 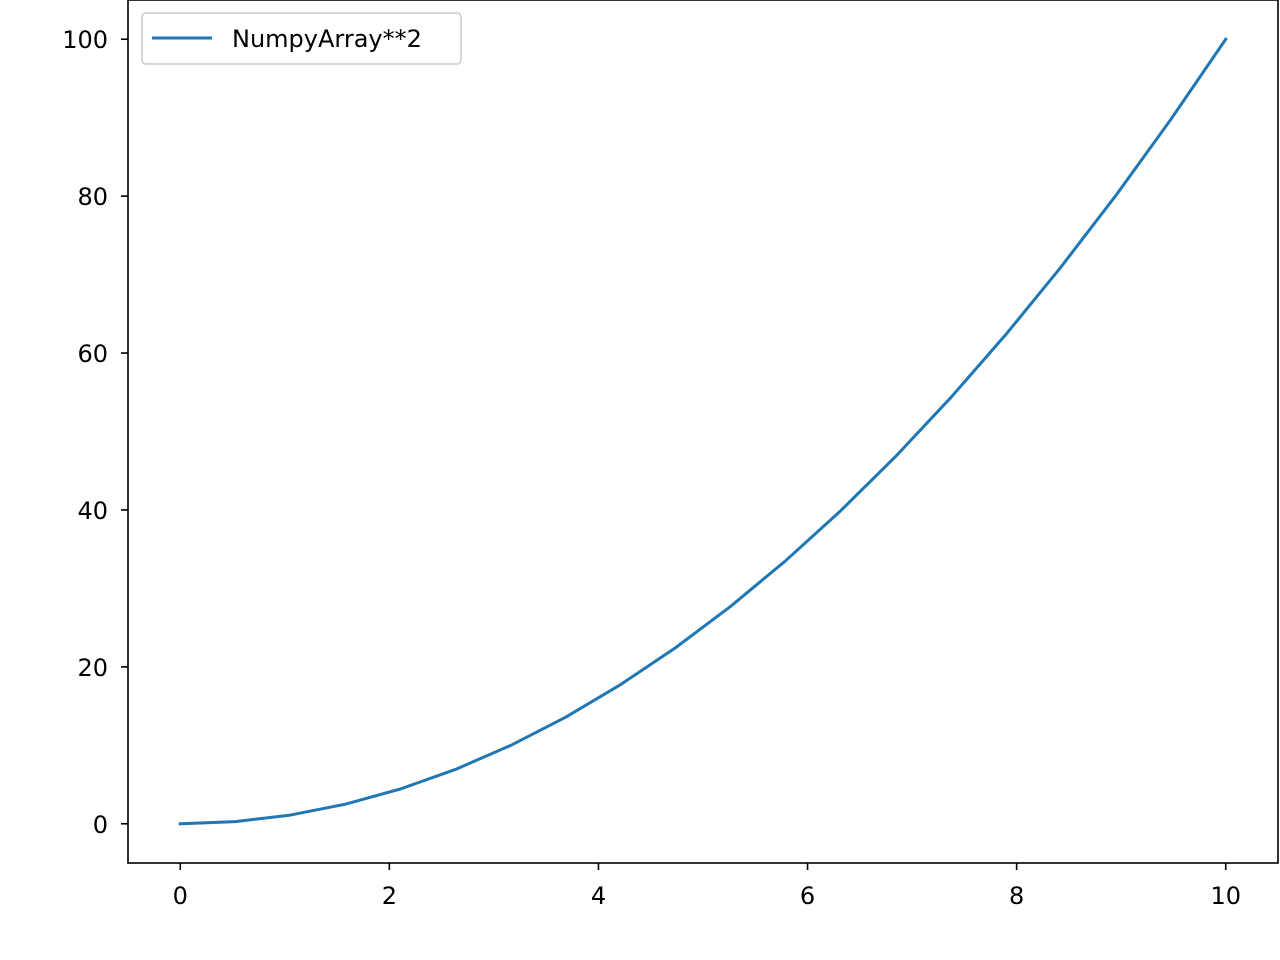 What do you see at coordinates (707, 886) in the screenshot?
I see `x-axis-ticks: 0 2 4 6 8 10` at bounding box center [707, 886].